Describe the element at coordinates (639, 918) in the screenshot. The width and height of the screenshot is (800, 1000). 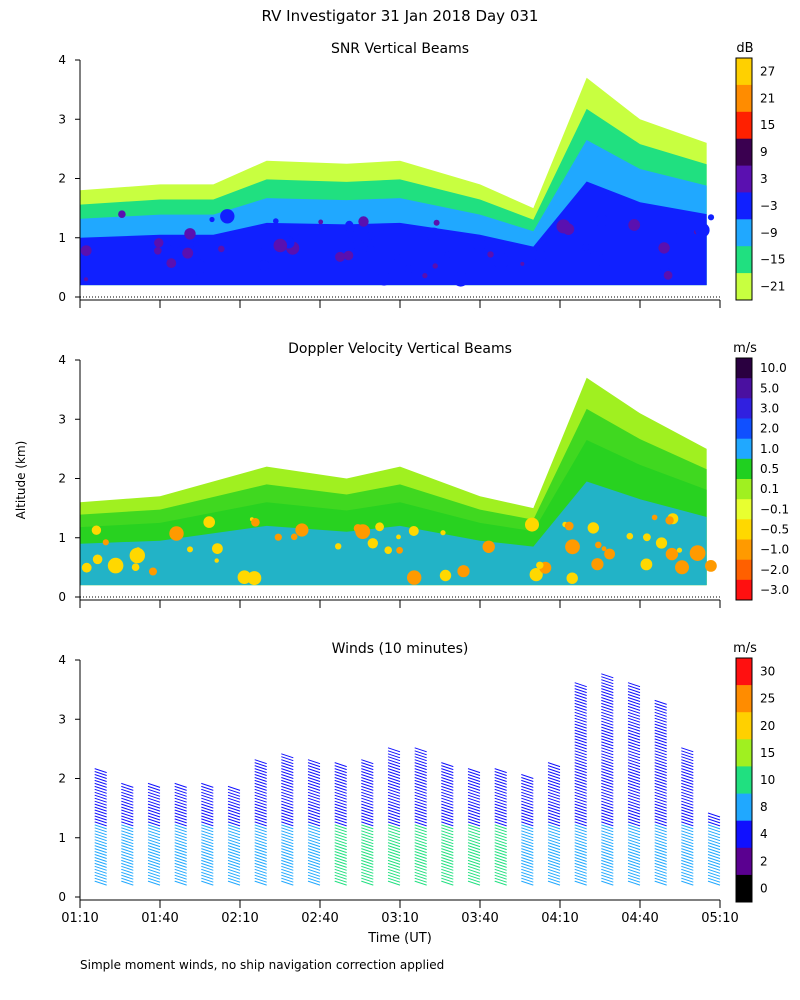
I see `x-tick-label: 04:40` at that location.